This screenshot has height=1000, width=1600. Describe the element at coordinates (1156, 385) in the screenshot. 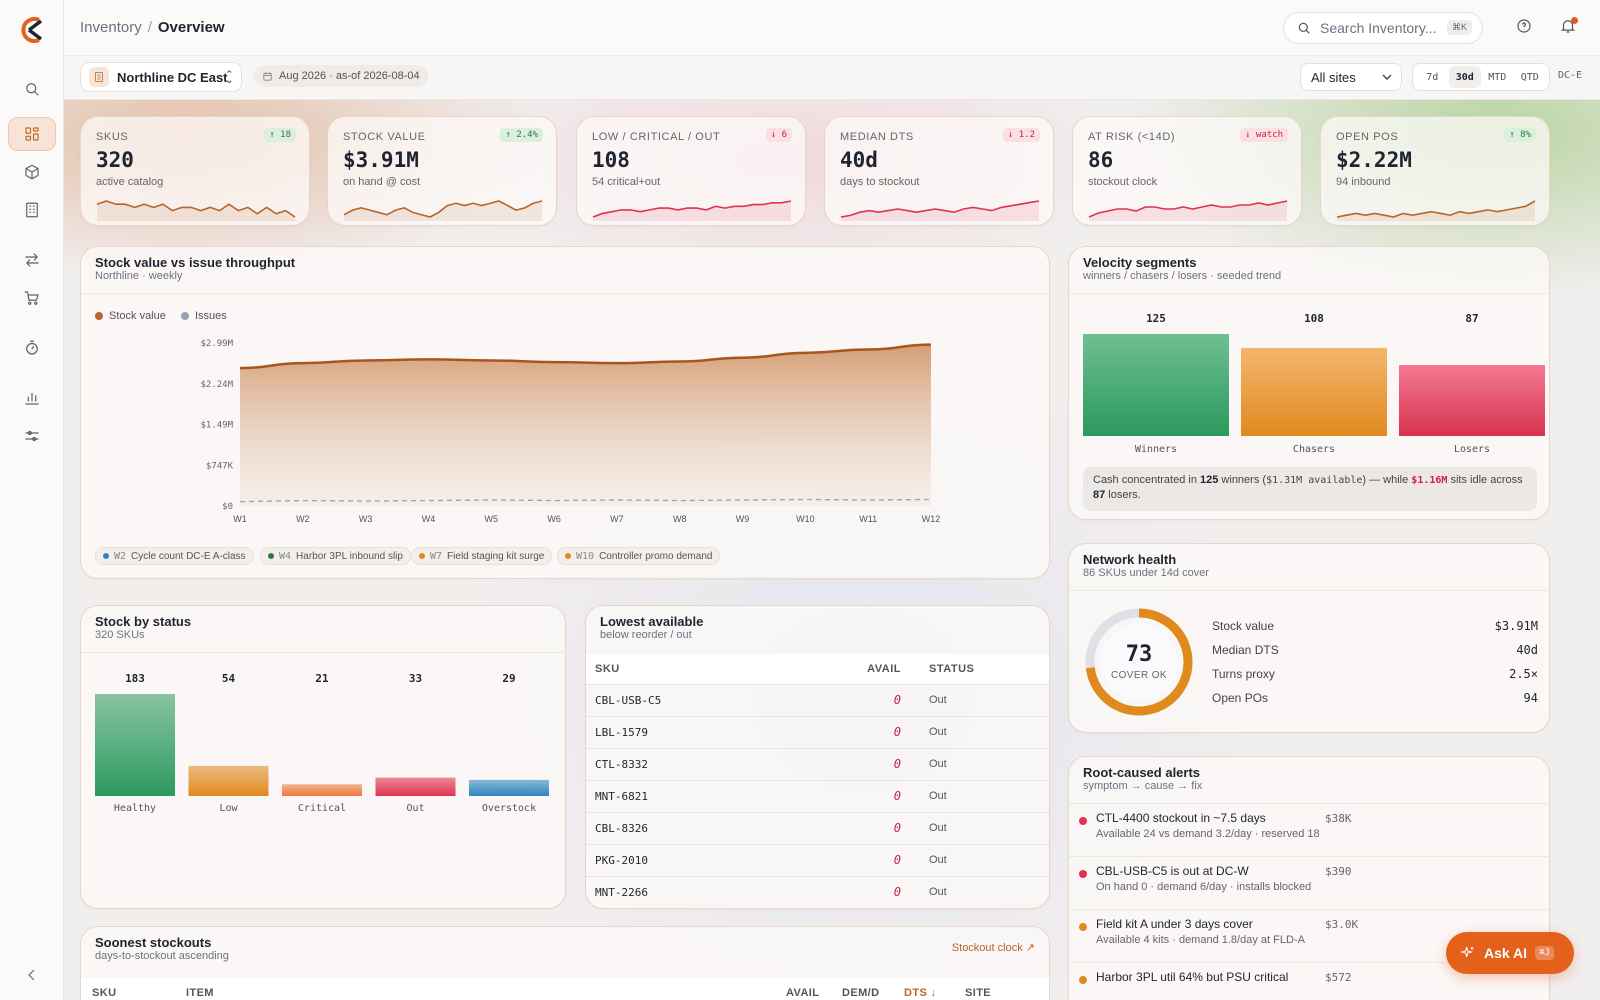

I see `velocity-bar-winners` at that location.